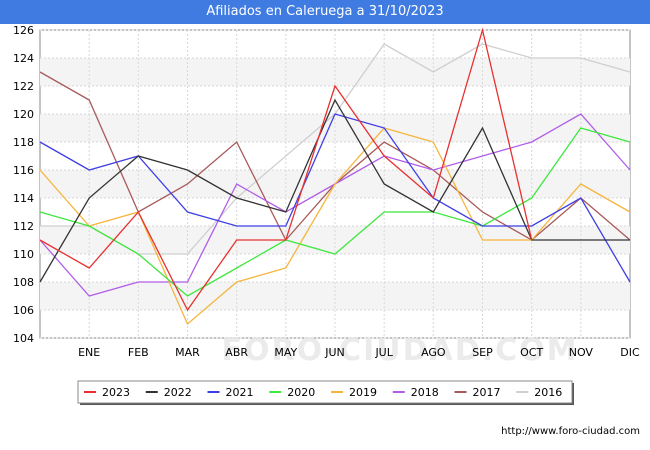 The width and height of the screenshot is (650, 450). Describe the element at coordinates (178, 392) in the screenshot. I see `legend-label-2022: 2022` at that location.